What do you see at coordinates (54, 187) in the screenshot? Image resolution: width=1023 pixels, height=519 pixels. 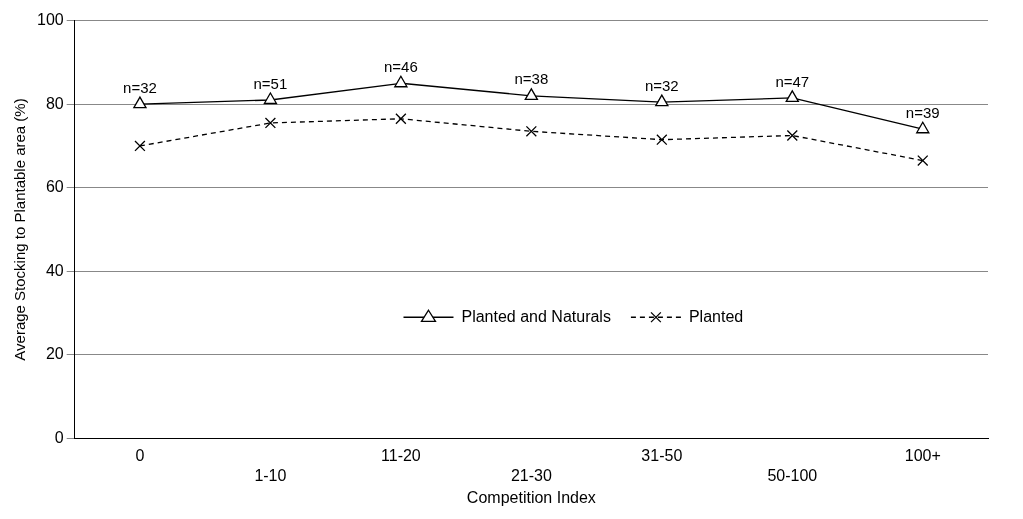 I see `y-tick-label: 60` at bounding box center [54, 187].